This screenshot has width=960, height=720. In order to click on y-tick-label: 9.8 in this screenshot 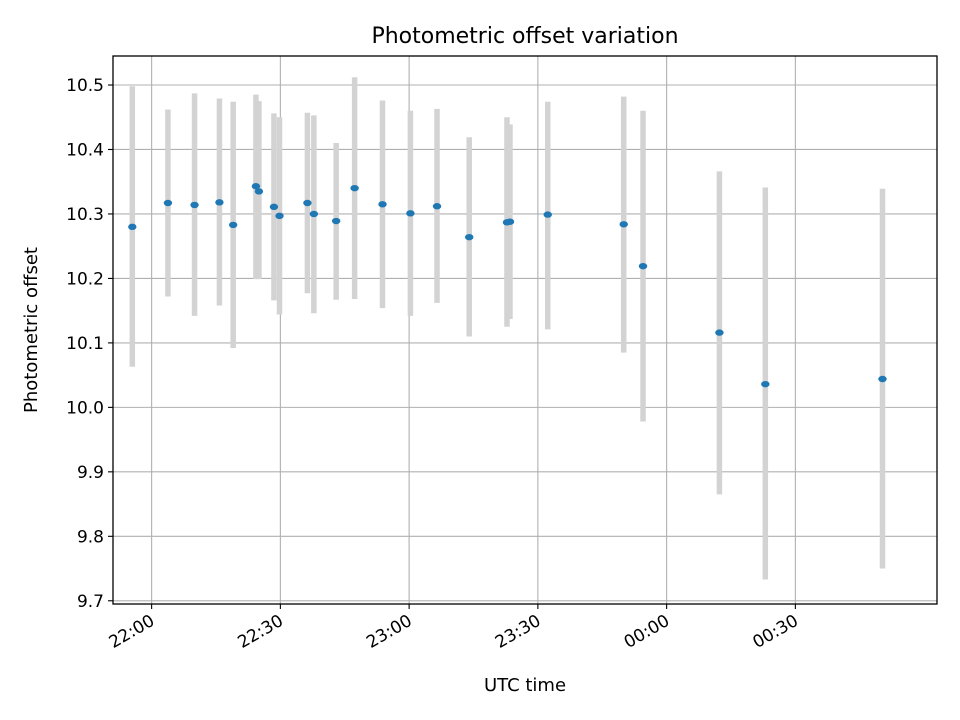, I will do `click(90, 537)`.